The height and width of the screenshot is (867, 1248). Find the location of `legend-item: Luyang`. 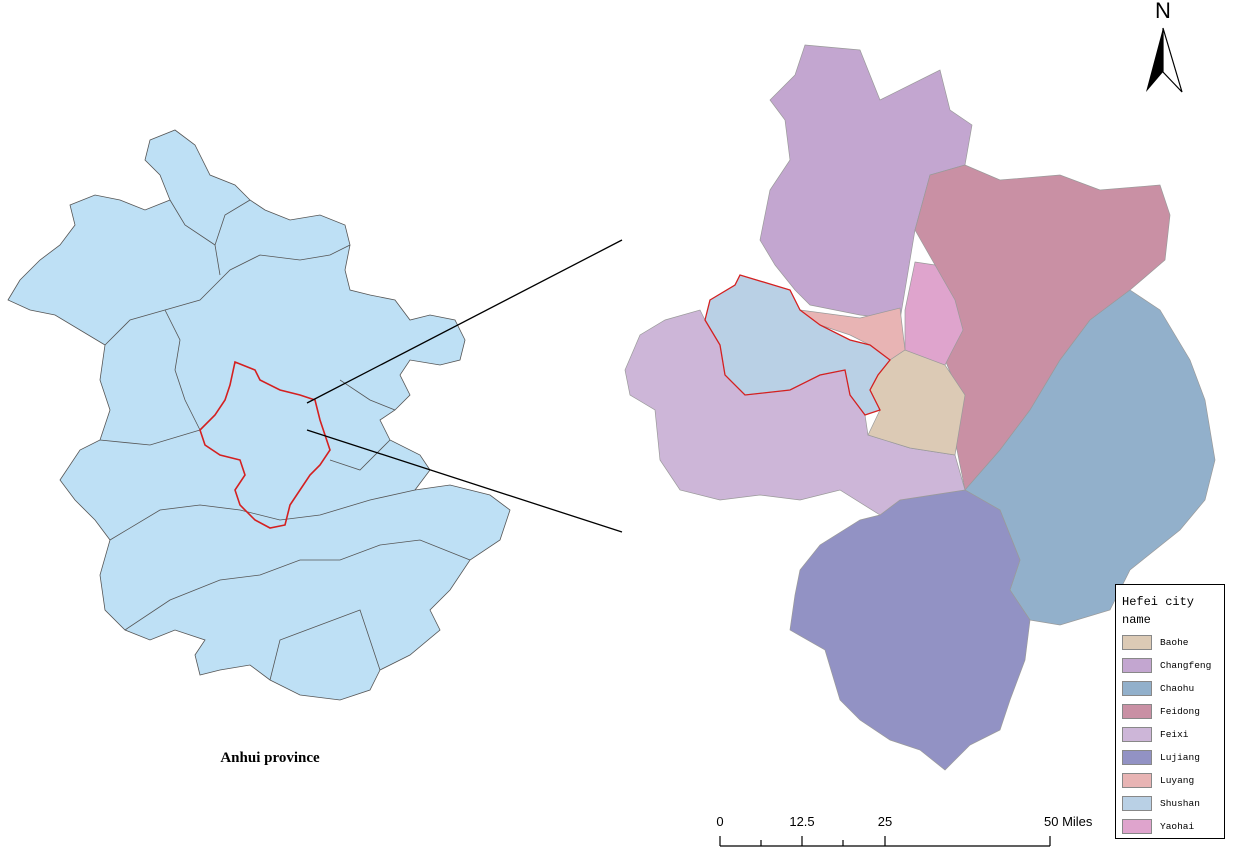

legend-item: Luyang is located at coordinates (1170, 780).